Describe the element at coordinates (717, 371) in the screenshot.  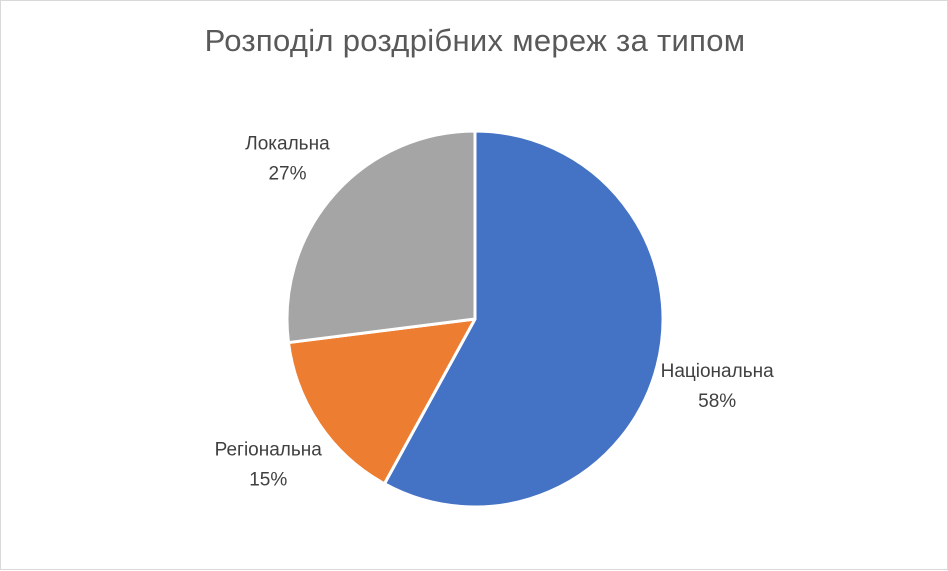
I see `data-label-category: Національна` at that location.